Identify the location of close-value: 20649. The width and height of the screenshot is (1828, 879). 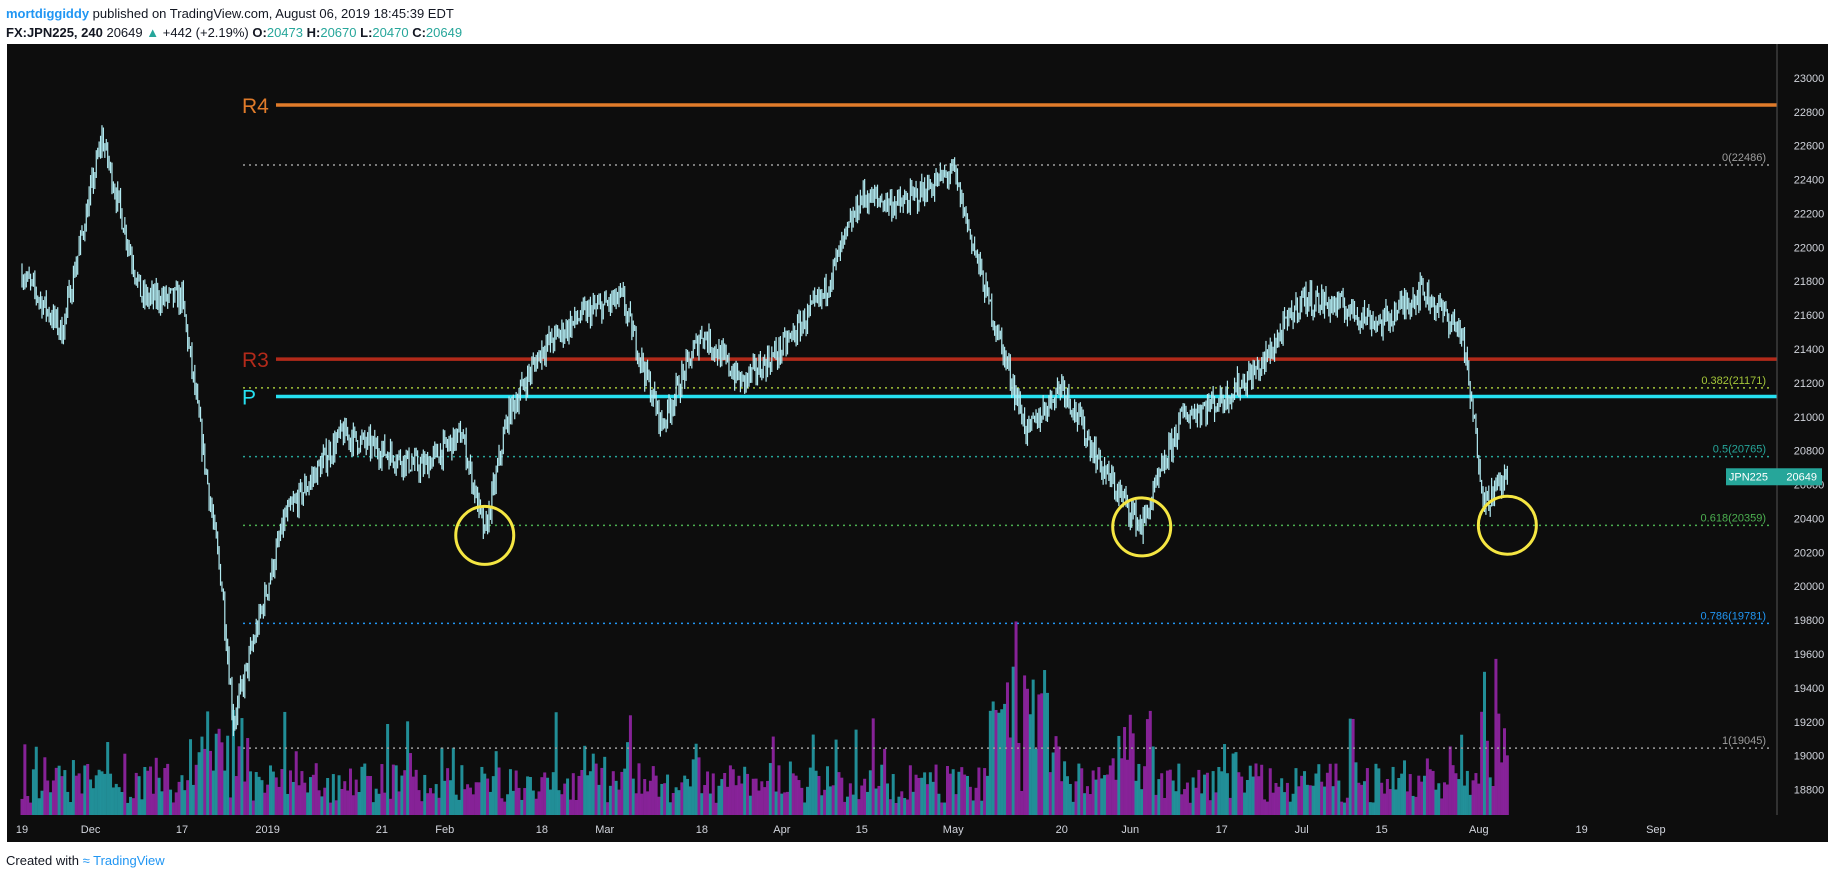
(444, 32).